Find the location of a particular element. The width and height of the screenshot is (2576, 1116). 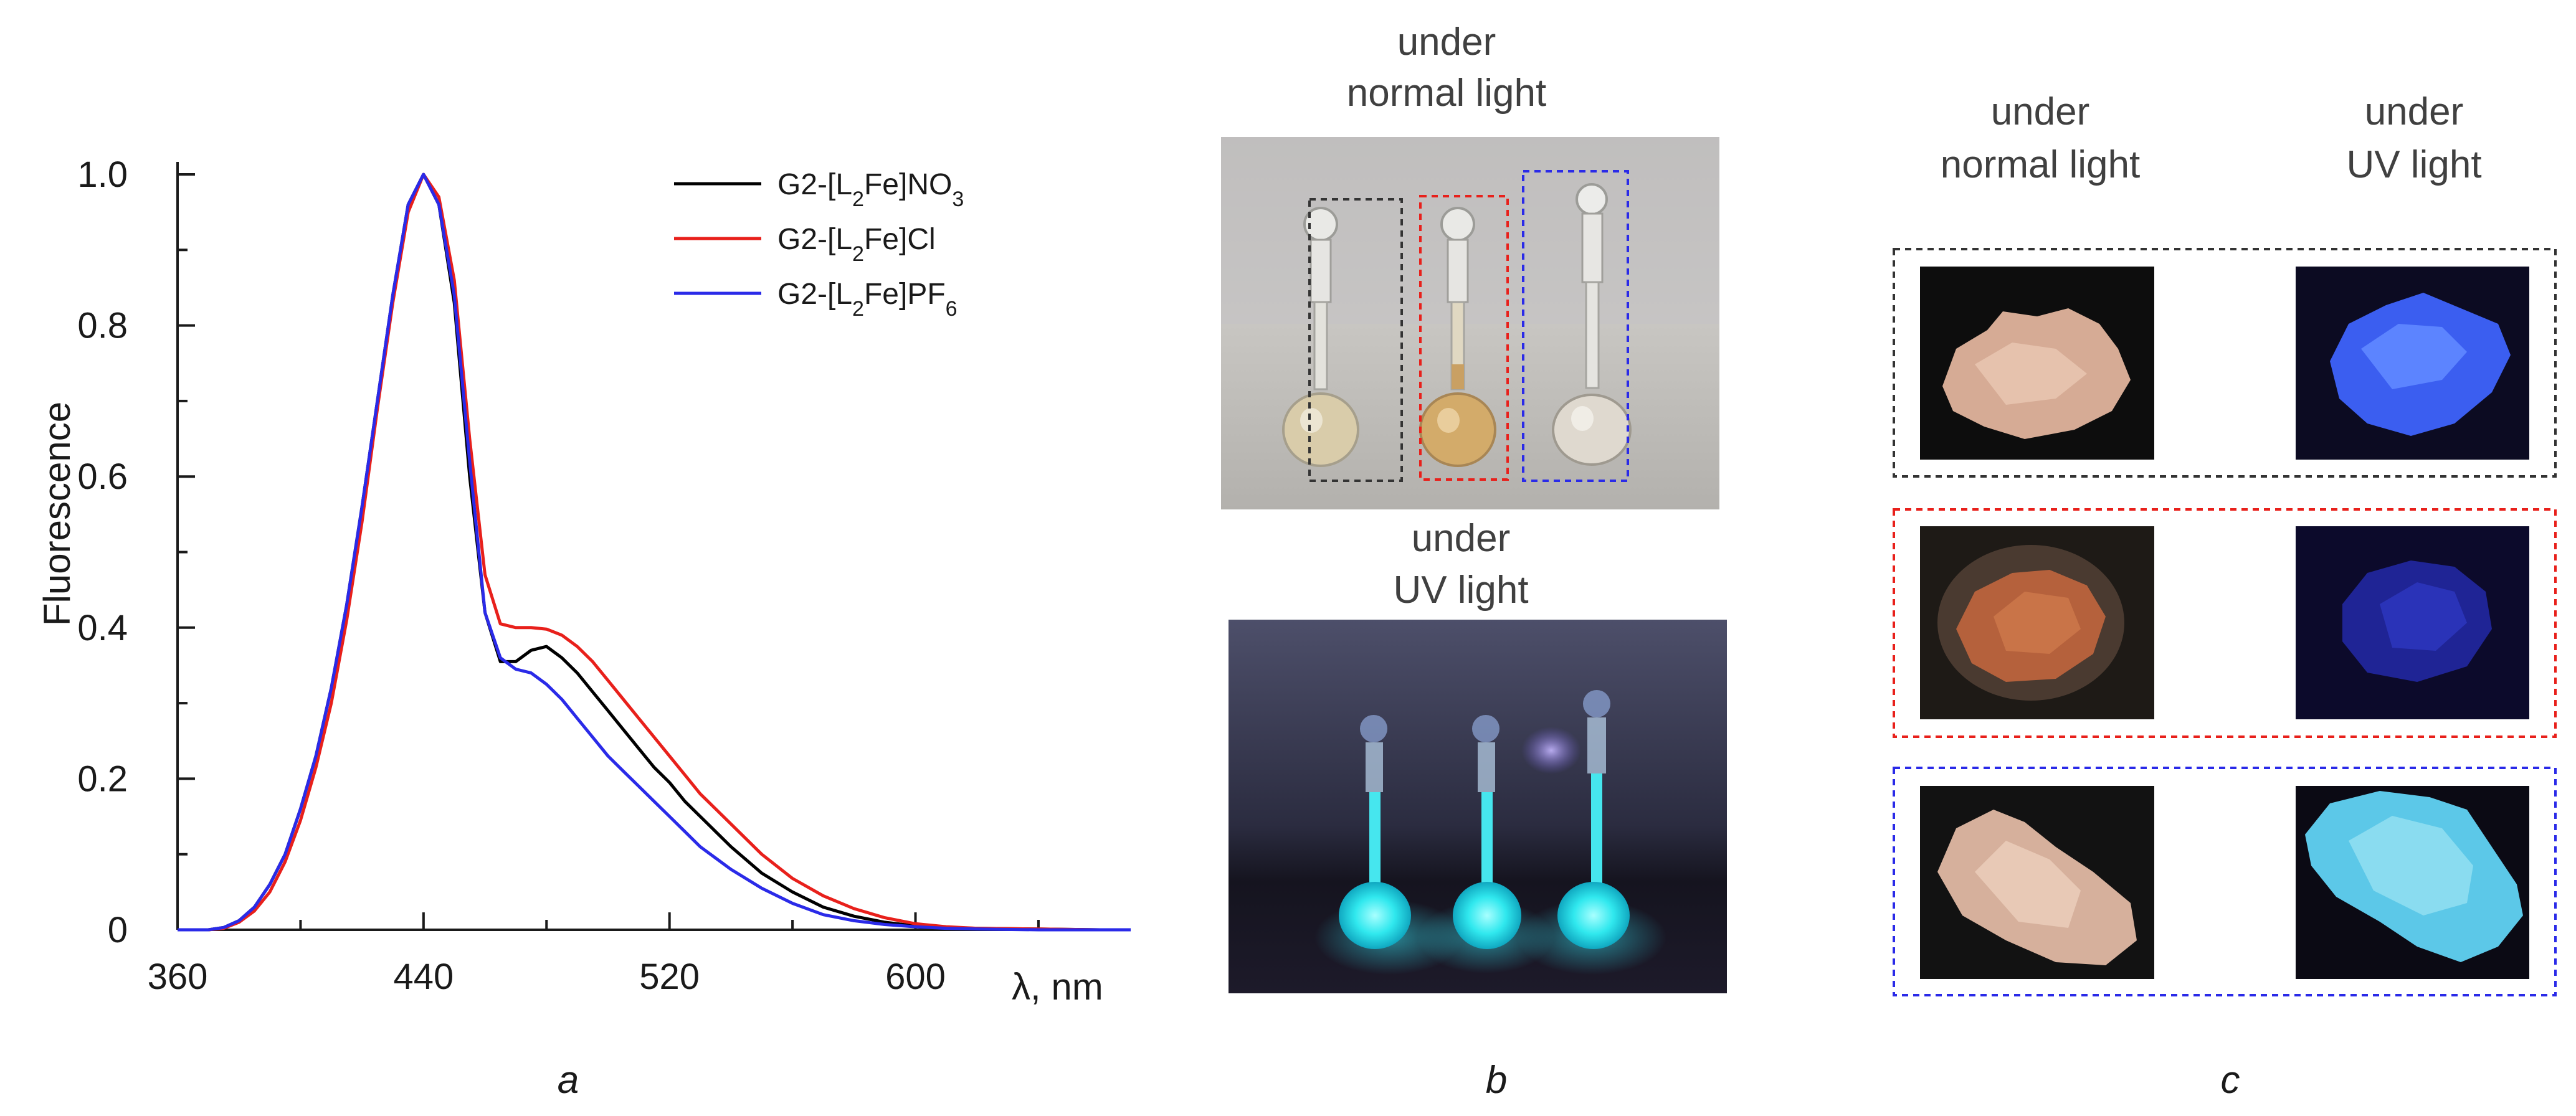

frame-black-b is located at coordinates (1355, 340).